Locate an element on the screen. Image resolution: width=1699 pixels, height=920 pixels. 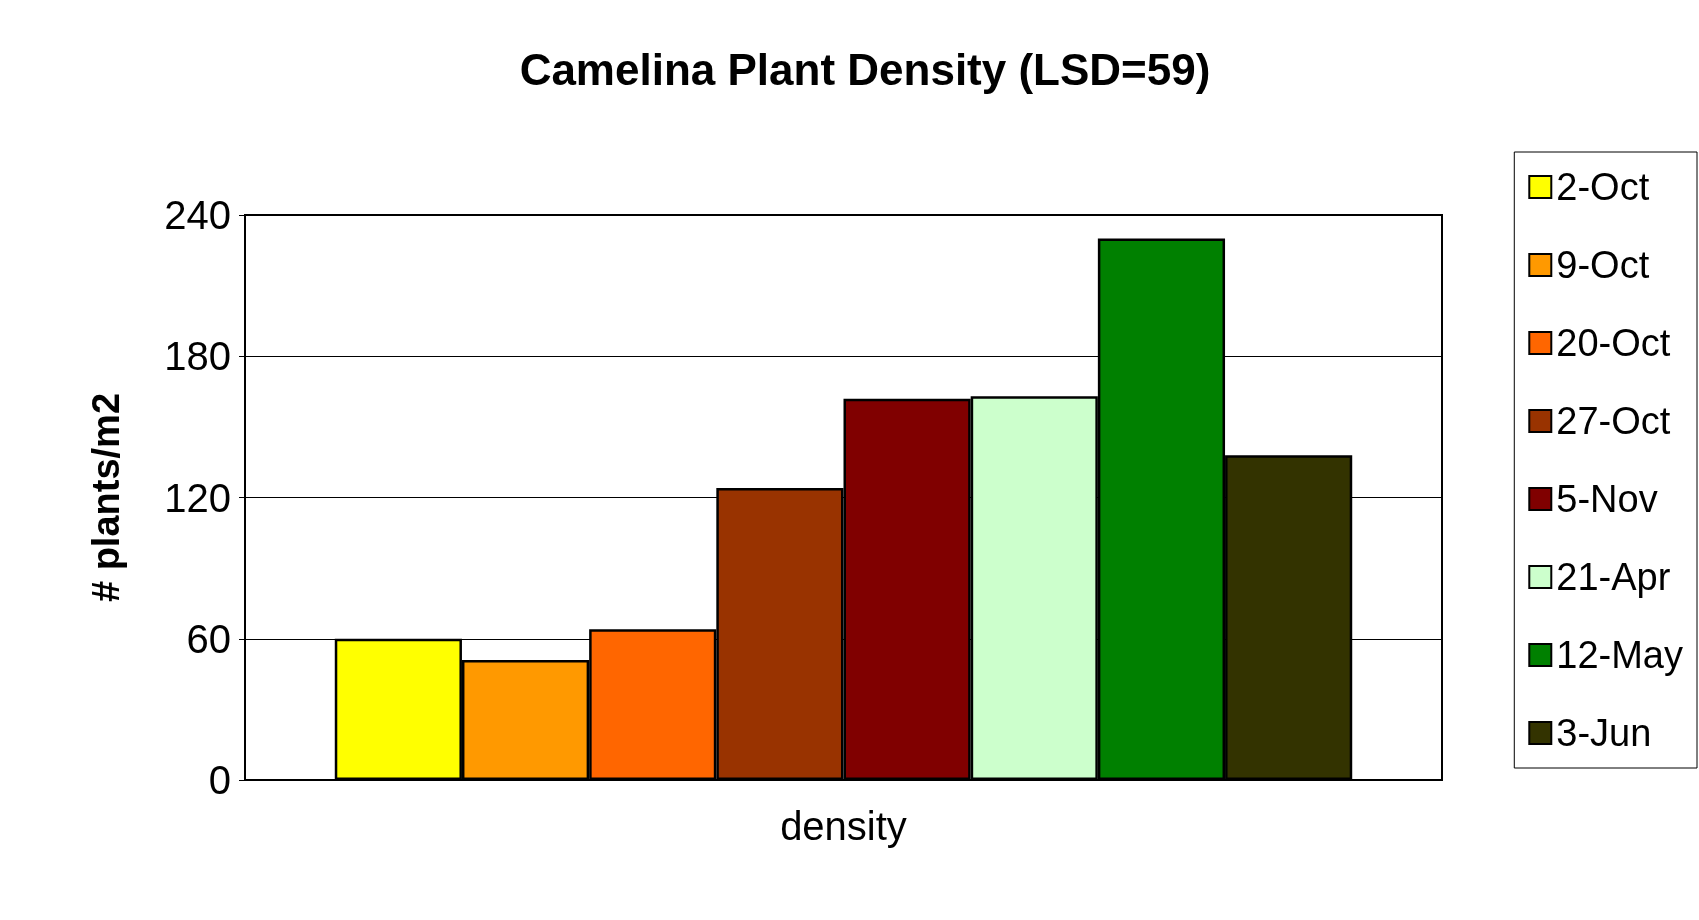
legend-label: 20-Oct is located at coordinates (1613, 343).